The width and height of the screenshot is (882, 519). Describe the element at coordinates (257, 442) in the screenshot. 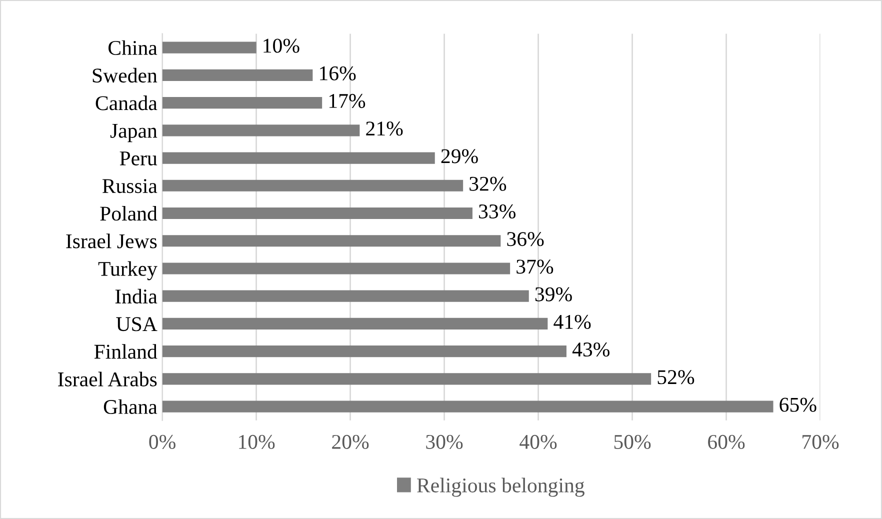

I see `x-tick-label: 10%` at that location.